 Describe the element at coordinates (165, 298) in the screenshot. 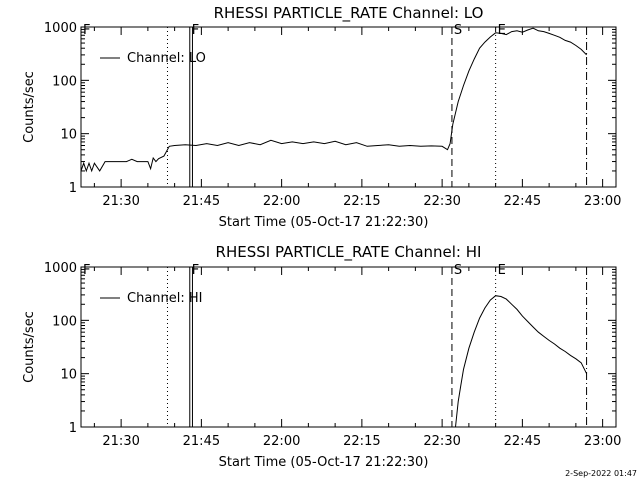

I see `legend-label: Channel: HI` at that location.